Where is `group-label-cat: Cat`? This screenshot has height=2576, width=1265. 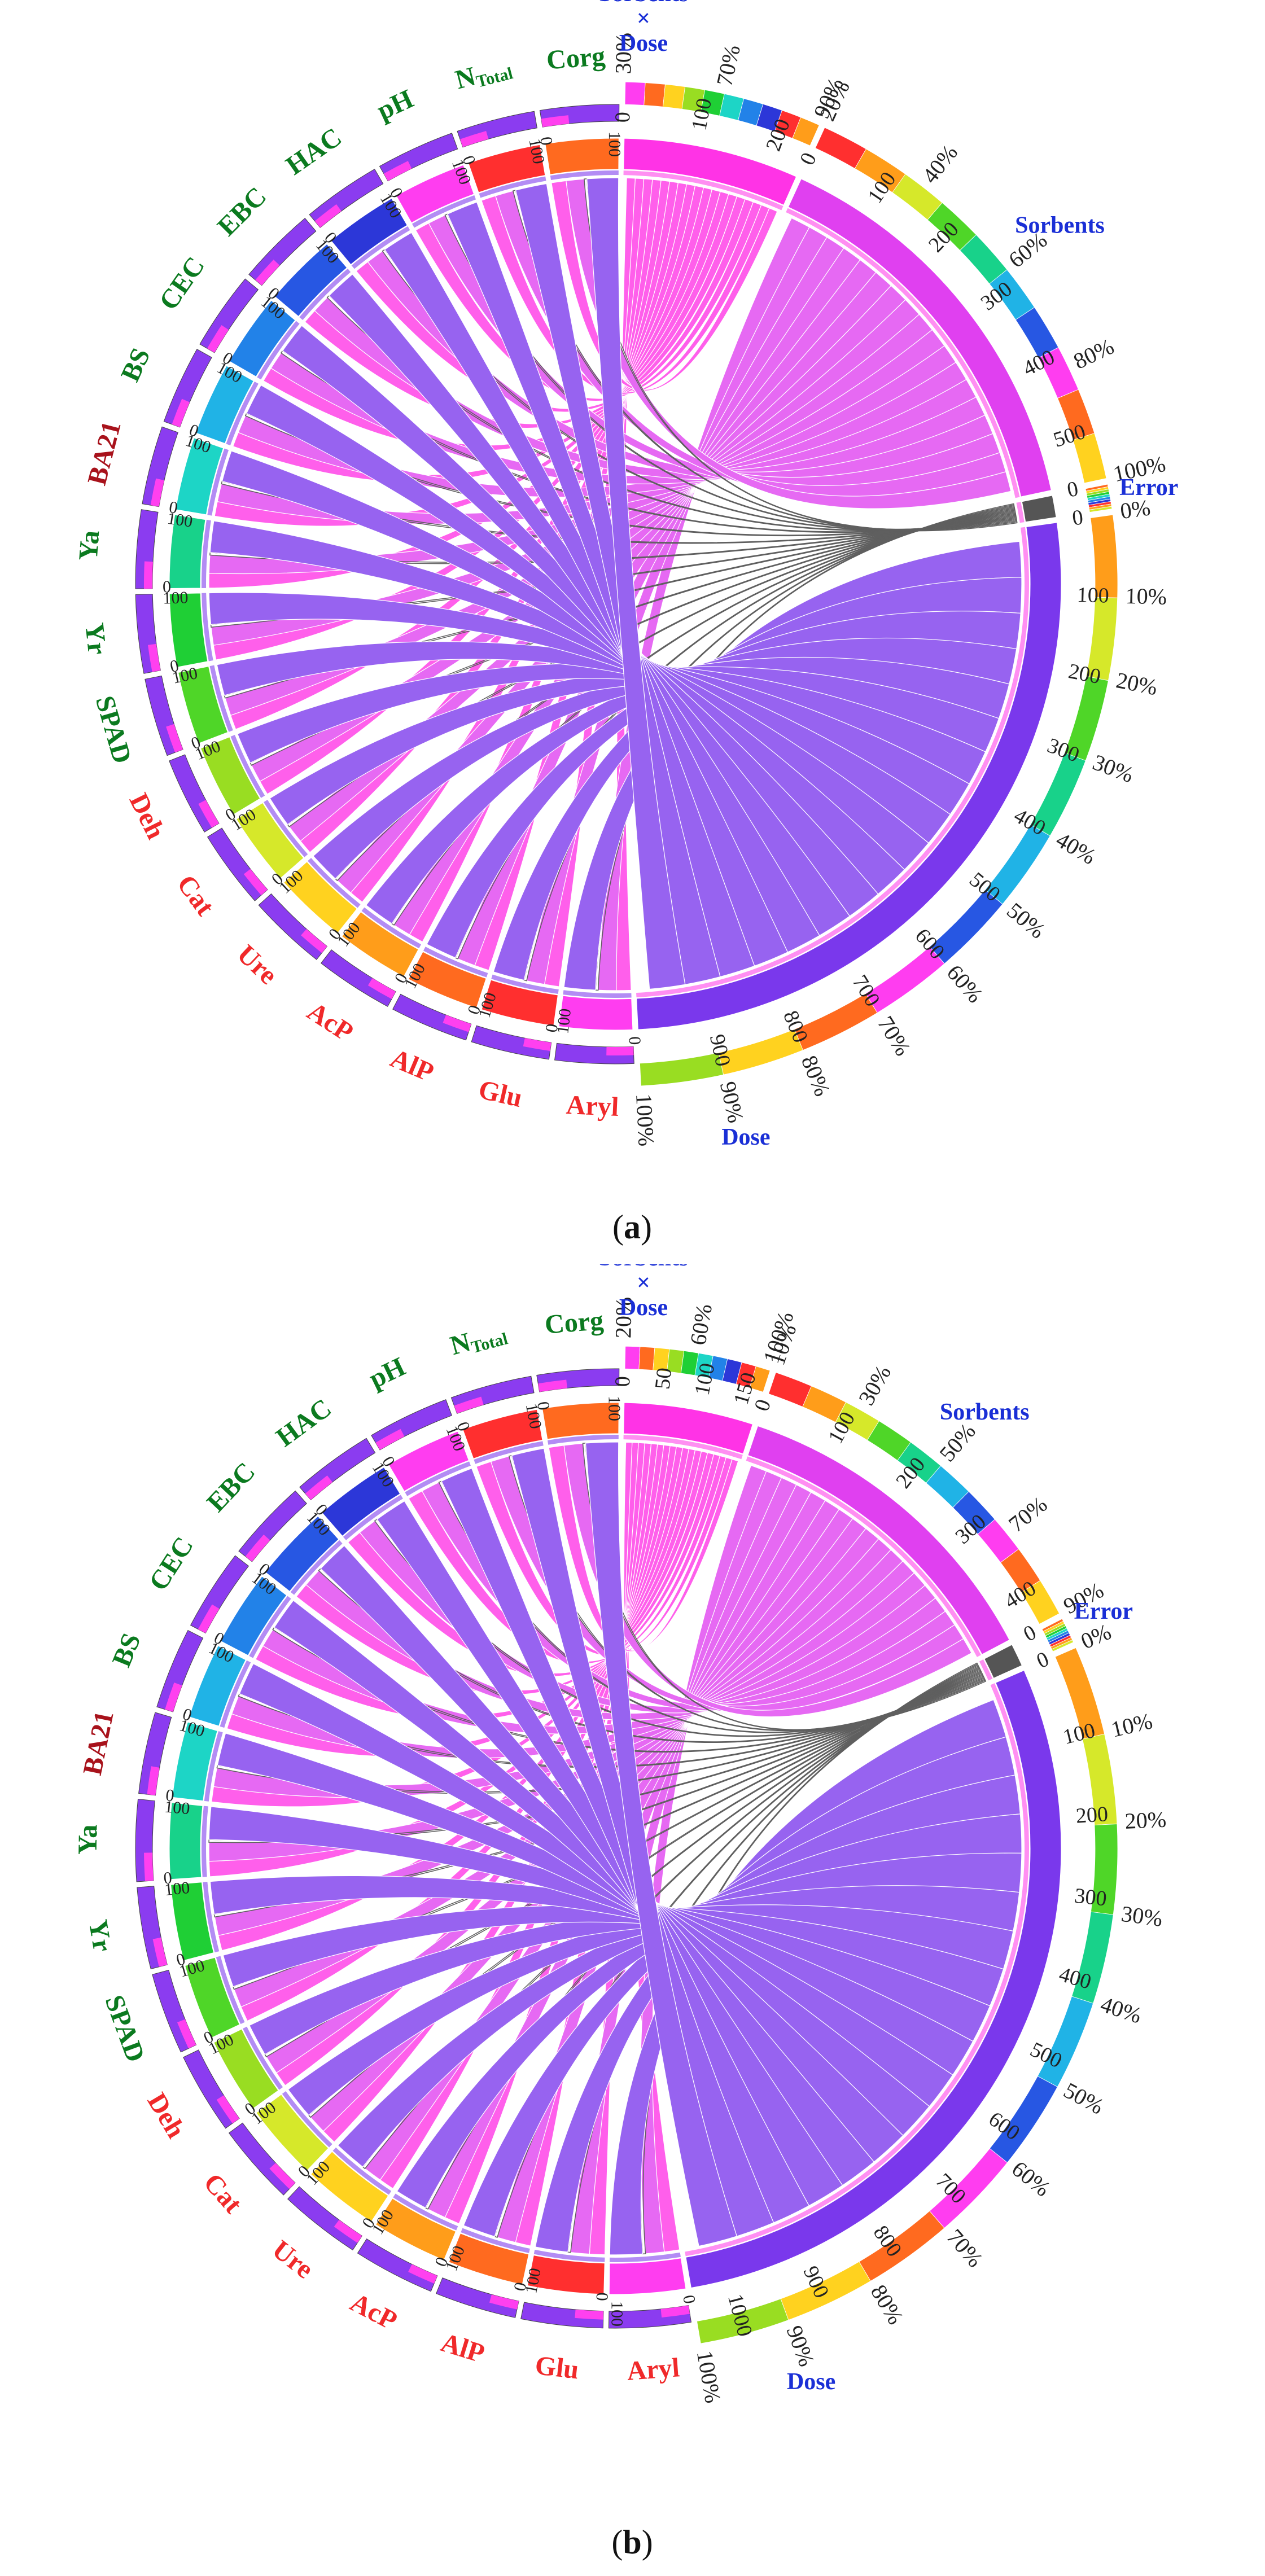 group-label-cat: Cat is located at coordinates (195, 895).